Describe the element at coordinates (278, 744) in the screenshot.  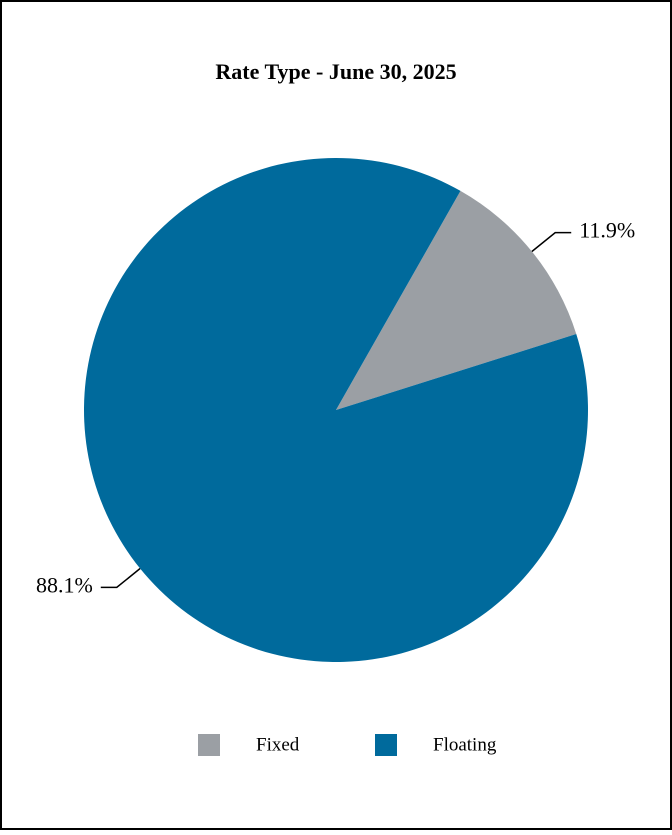
I see `legend-label: Fixed` at that location.